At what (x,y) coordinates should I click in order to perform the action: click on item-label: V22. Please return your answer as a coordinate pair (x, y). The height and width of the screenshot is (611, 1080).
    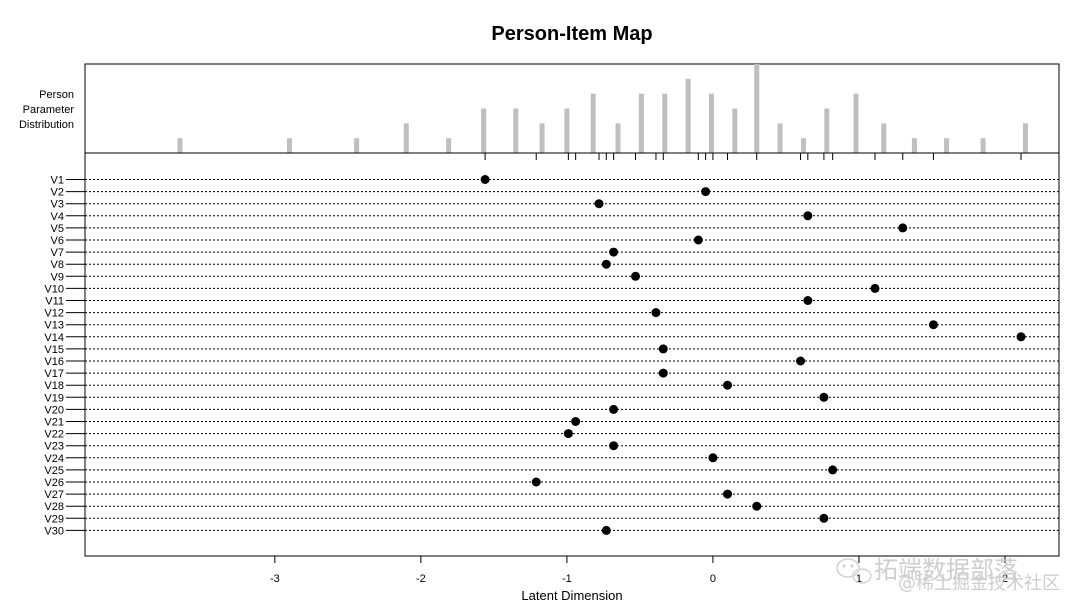
    Looking at the image, I should click on (54, 435).